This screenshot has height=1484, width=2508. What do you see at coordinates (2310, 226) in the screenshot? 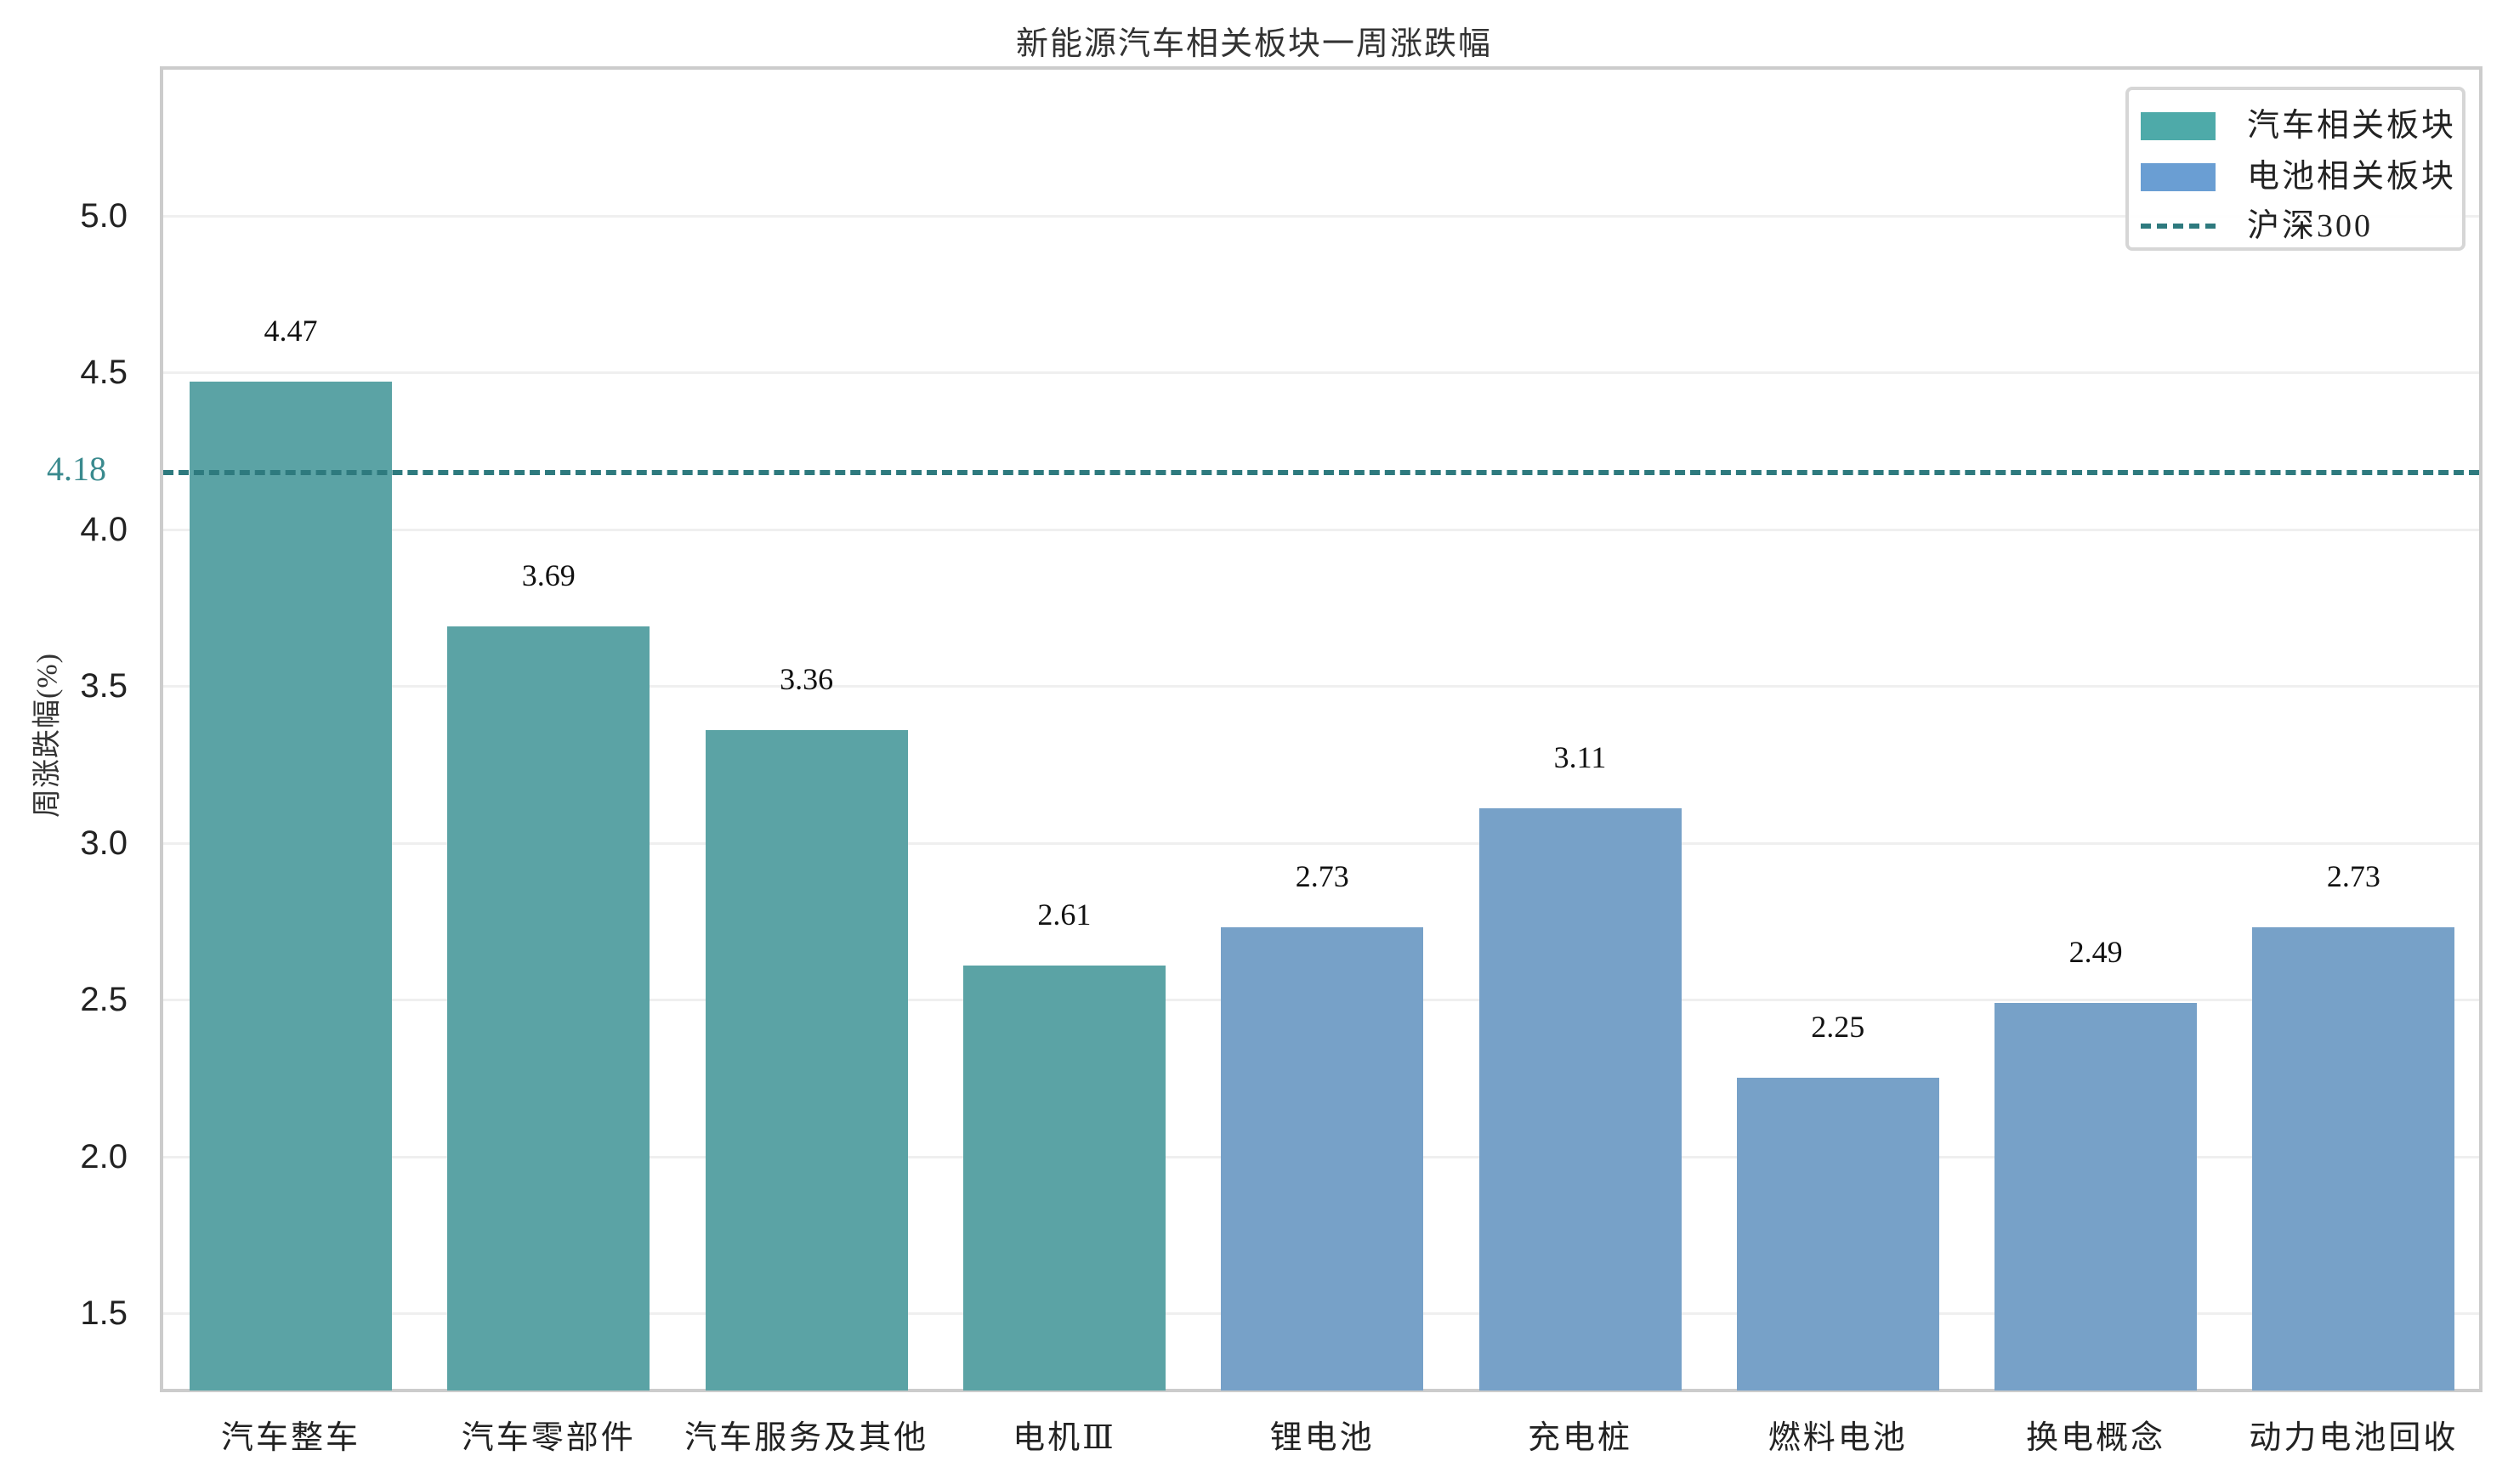
I see `legend-label: 沪深300` at bounding box center [2310, 226].